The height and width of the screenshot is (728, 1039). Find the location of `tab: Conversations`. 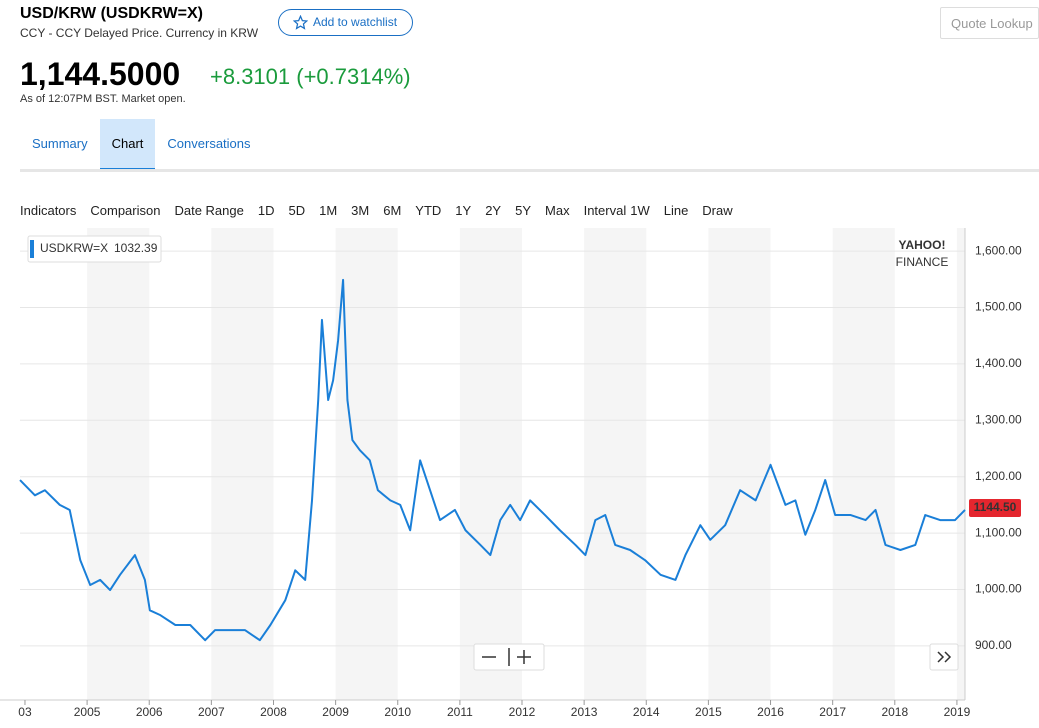

tab: Conversations is located at coordinates (209, 143).